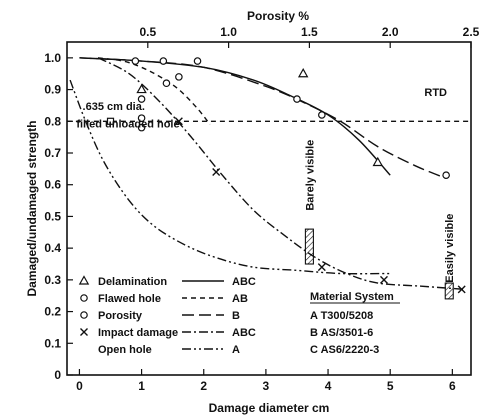 The height and width of the screenshot is (420, 500). I want to click on legend-line-label: B, so click(236, 316).